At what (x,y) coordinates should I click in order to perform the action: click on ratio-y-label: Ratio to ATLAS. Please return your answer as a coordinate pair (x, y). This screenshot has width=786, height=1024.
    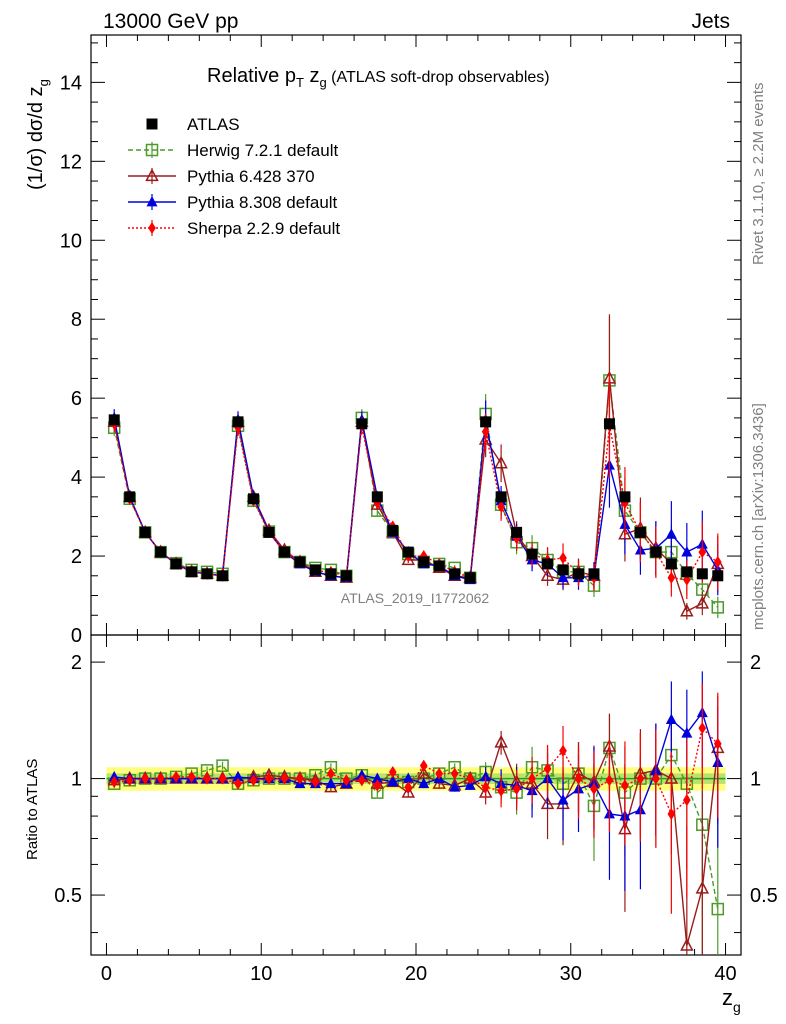
    Looking at the image, I should click on (32, 809).